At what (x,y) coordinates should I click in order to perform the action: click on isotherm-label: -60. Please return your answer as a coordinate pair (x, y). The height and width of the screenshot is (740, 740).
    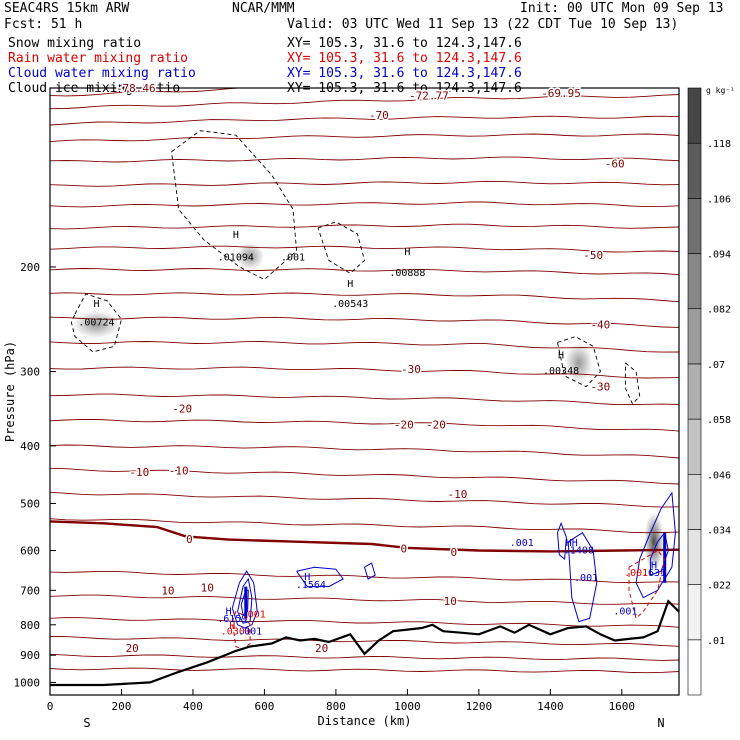
    Looking at the image, I should click on (615, 164).